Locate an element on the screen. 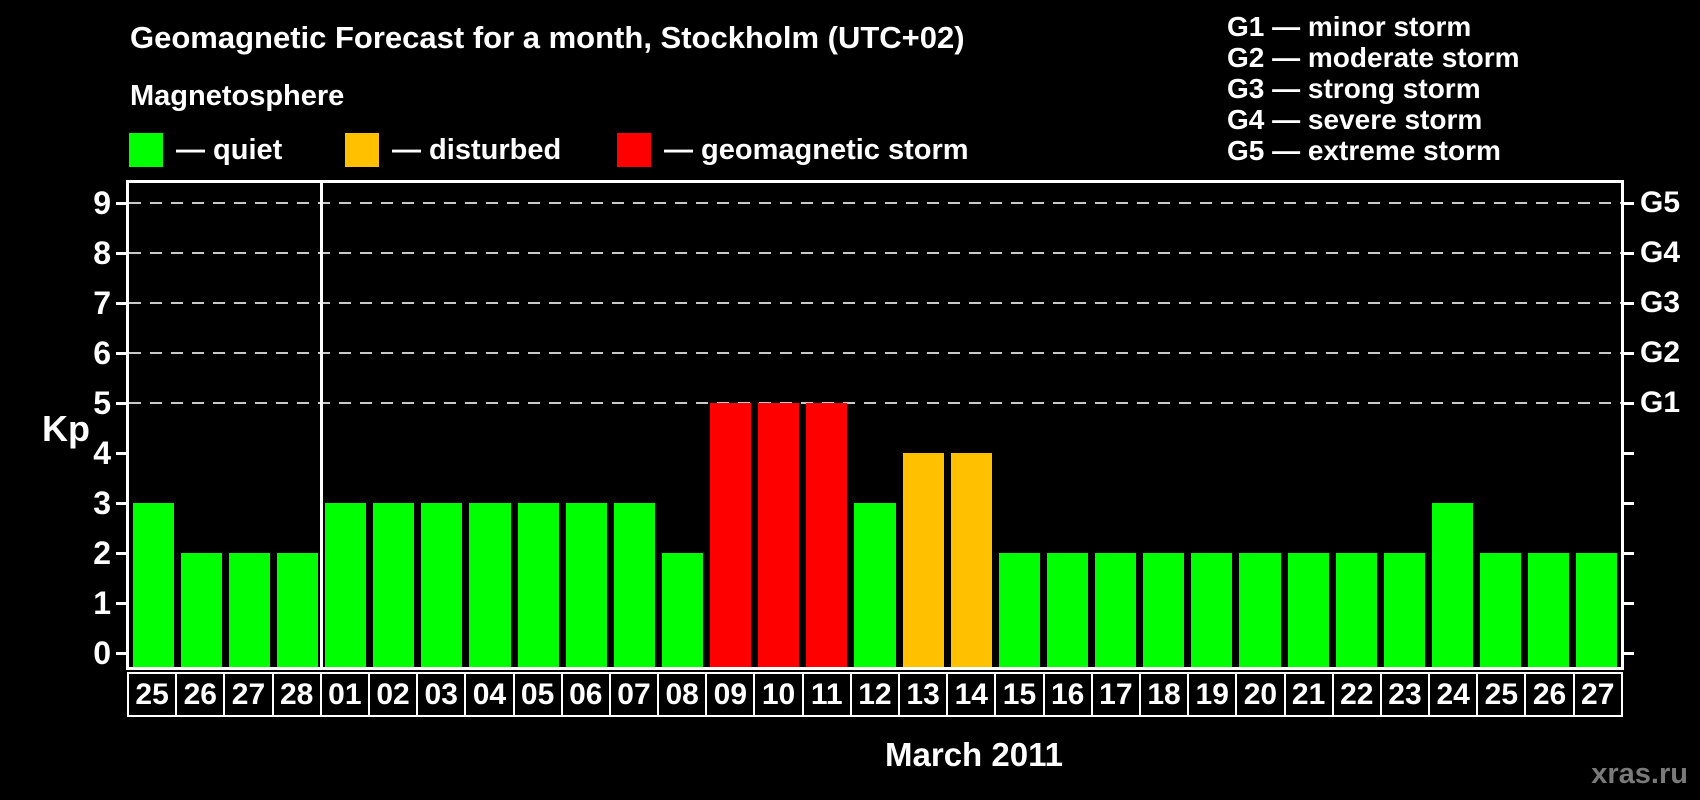  g2-legend-line: G2 — moderate storm is located at coordinates (1373, 57).